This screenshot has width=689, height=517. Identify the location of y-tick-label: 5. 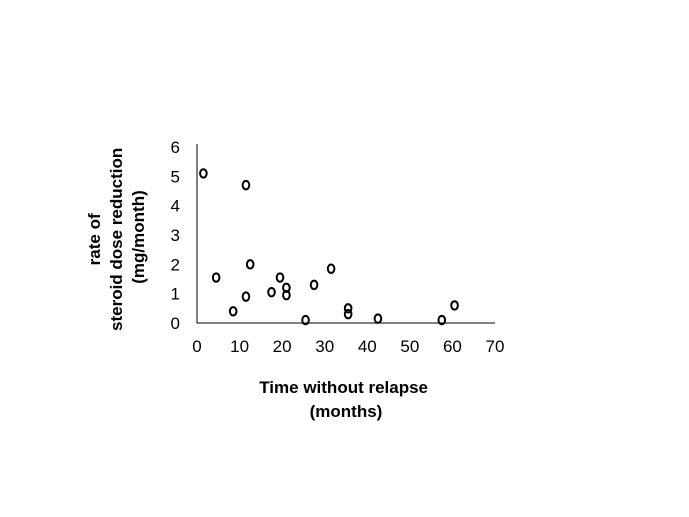
(175, 176).